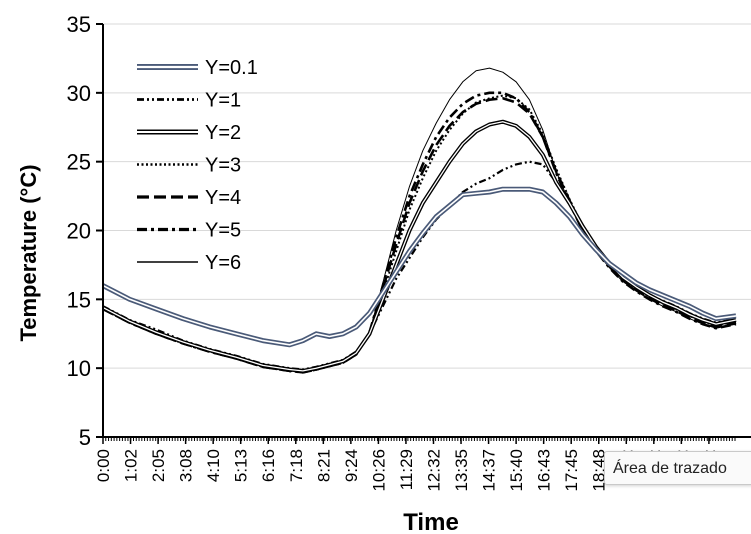 The image size is (751, 534). I want to click on x-tick-label: 16:43, so click(544, 470).